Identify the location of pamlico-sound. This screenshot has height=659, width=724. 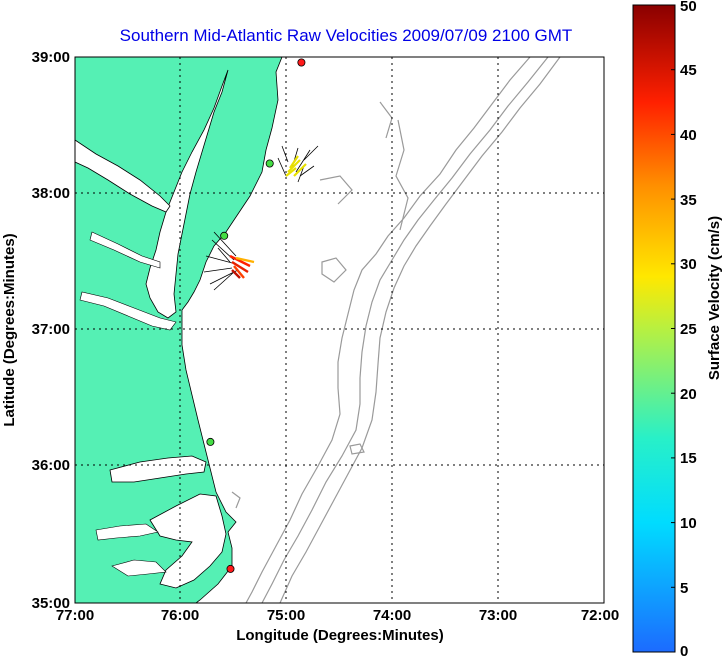
(188, 541).